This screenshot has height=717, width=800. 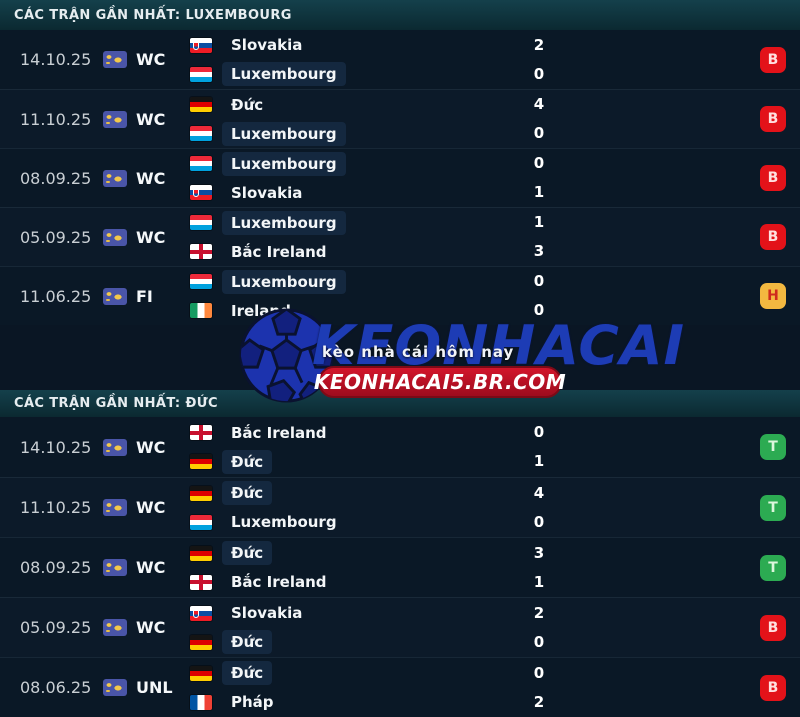 I want to click on match-row: 08.06.25 UNL Đức Pháp 0 2 B, so click(x=400, y=687).